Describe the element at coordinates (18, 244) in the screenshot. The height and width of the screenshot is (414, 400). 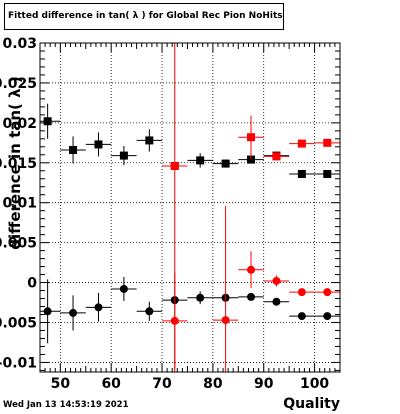
I see `y-tick-label: 0.005` at that location.